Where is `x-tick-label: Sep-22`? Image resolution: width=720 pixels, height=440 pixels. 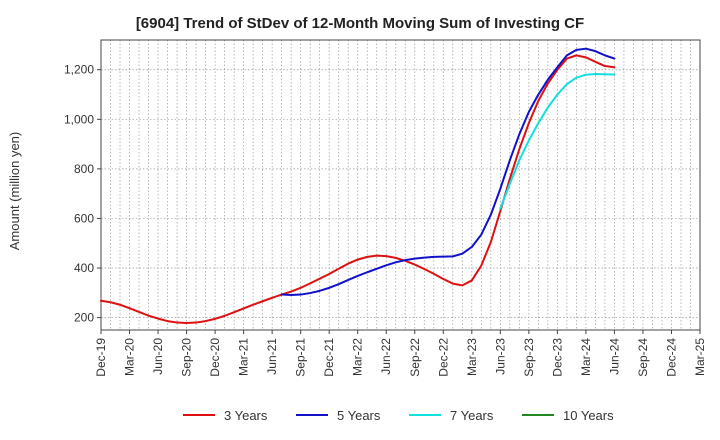 x-tick-label: Sep-22 is located at coordinates (415, 357).